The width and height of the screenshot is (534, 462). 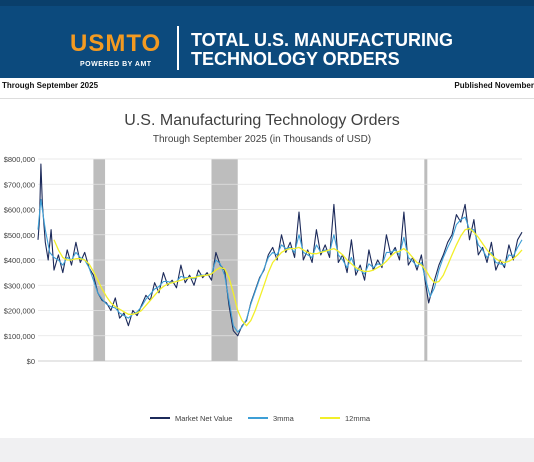 What do you see at coordinates (19, 311) in the screenshot?
I see `y-tick-label: $200,000` at bounding box center [19, 311].